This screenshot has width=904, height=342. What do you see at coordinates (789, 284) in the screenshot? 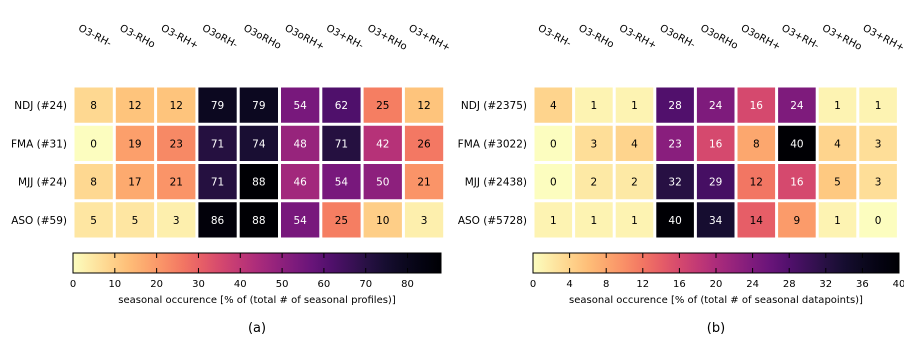
I see `colorbar-tick-label: 28` at bounding box center [789, 284].